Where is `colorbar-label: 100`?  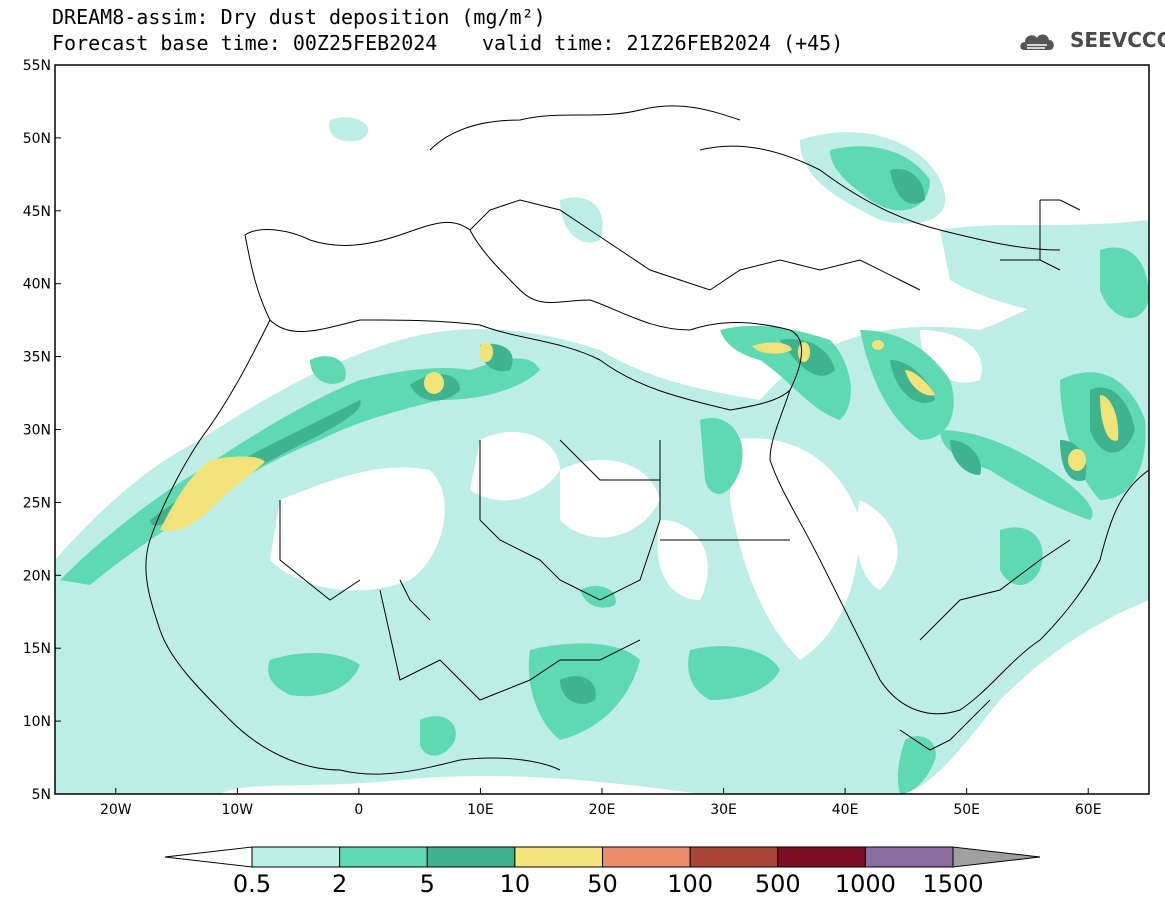 colorbar-label: 100 is located at coordinates (690, 884).